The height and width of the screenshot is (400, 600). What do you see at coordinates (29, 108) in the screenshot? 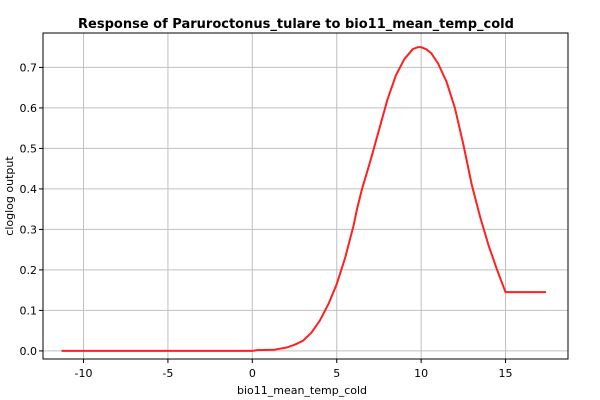
I see `y-tick-label: 0.6` at bounding box center [29, 108].